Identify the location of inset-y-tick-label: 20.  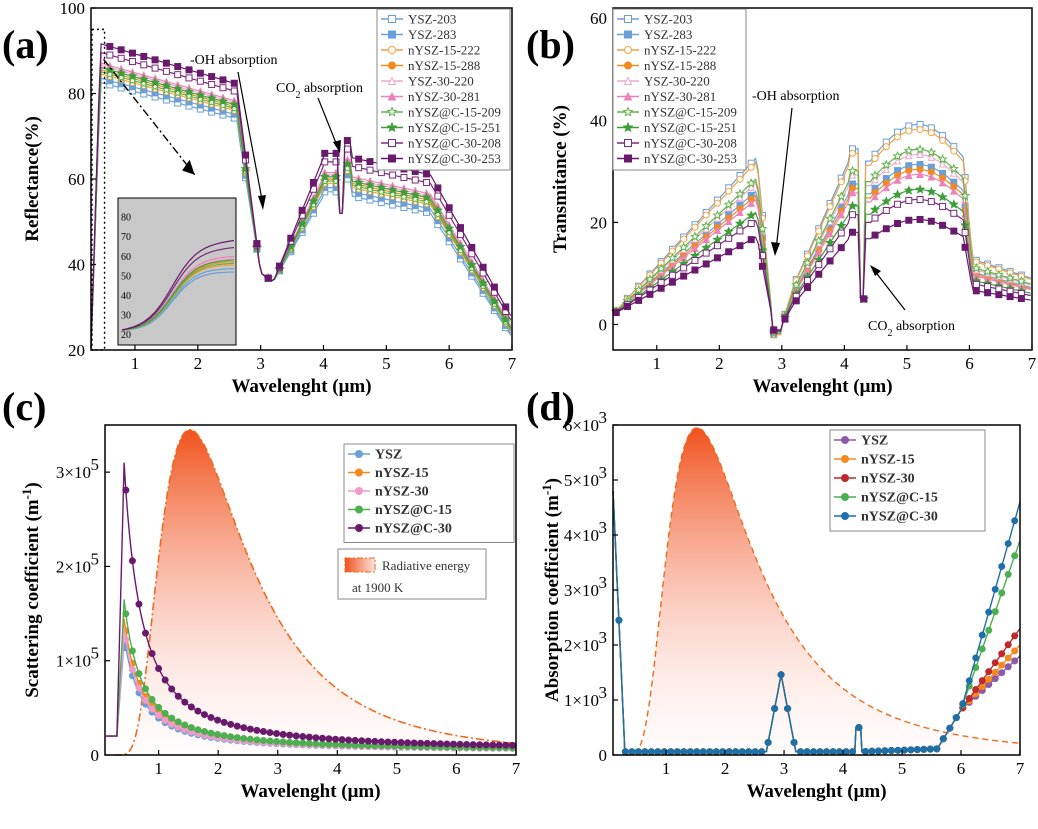
(126, 335).